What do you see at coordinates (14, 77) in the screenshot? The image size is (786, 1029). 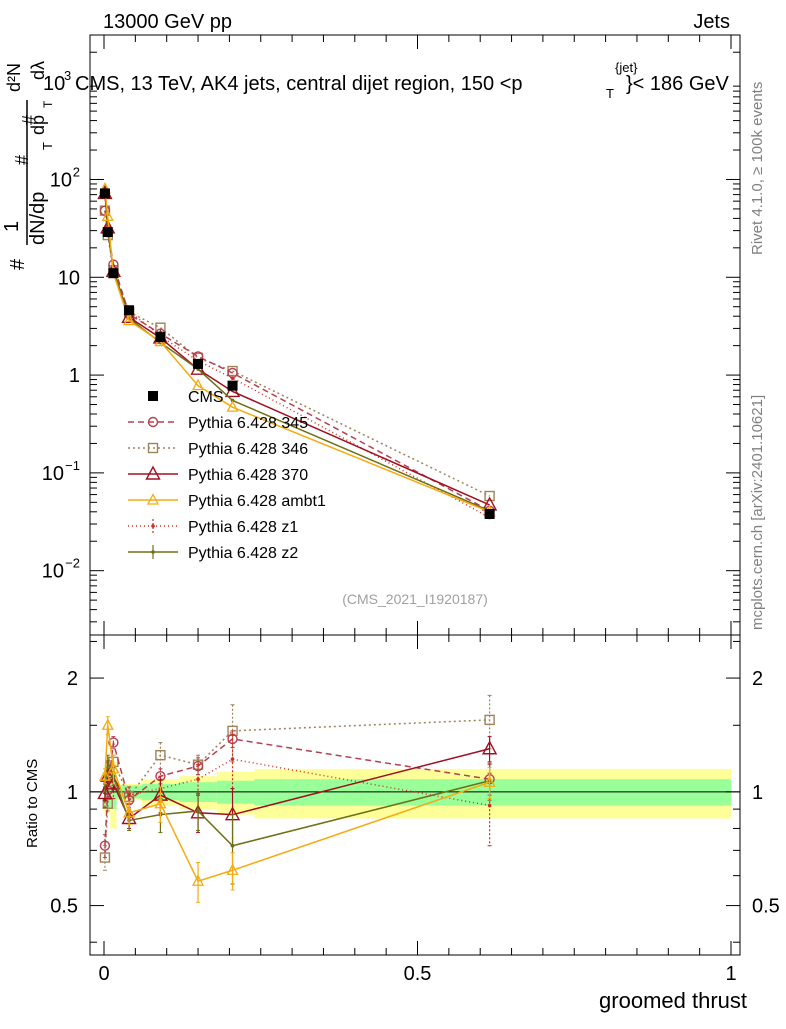 I see `y-title-d2N: d²N` at bounding box center [14, 77].